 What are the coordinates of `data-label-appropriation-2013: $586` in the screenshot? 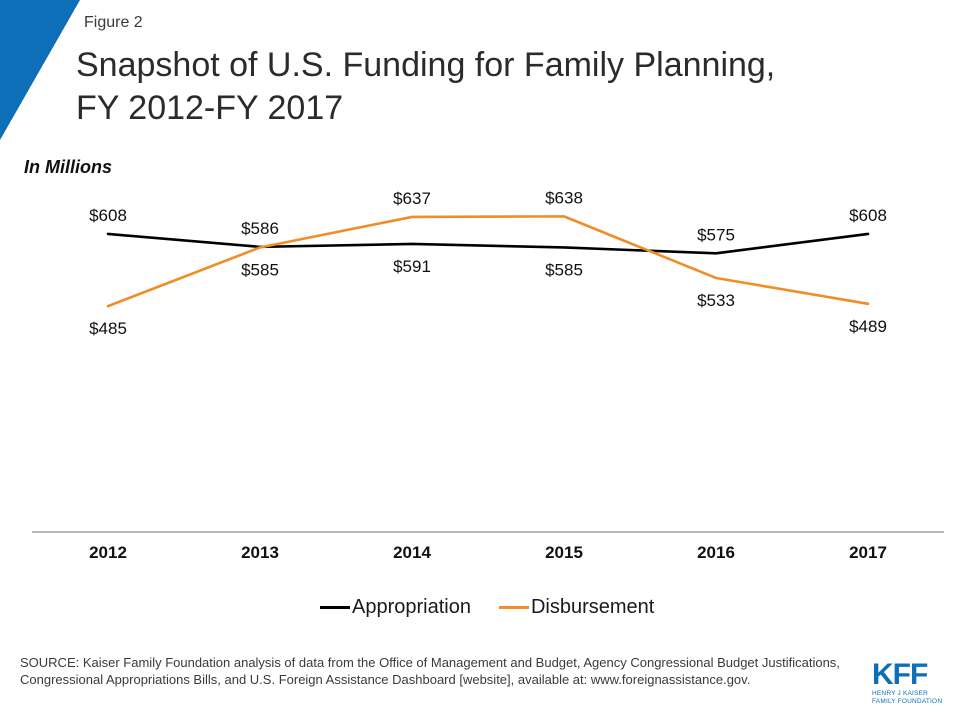 It's located at (260, 228).